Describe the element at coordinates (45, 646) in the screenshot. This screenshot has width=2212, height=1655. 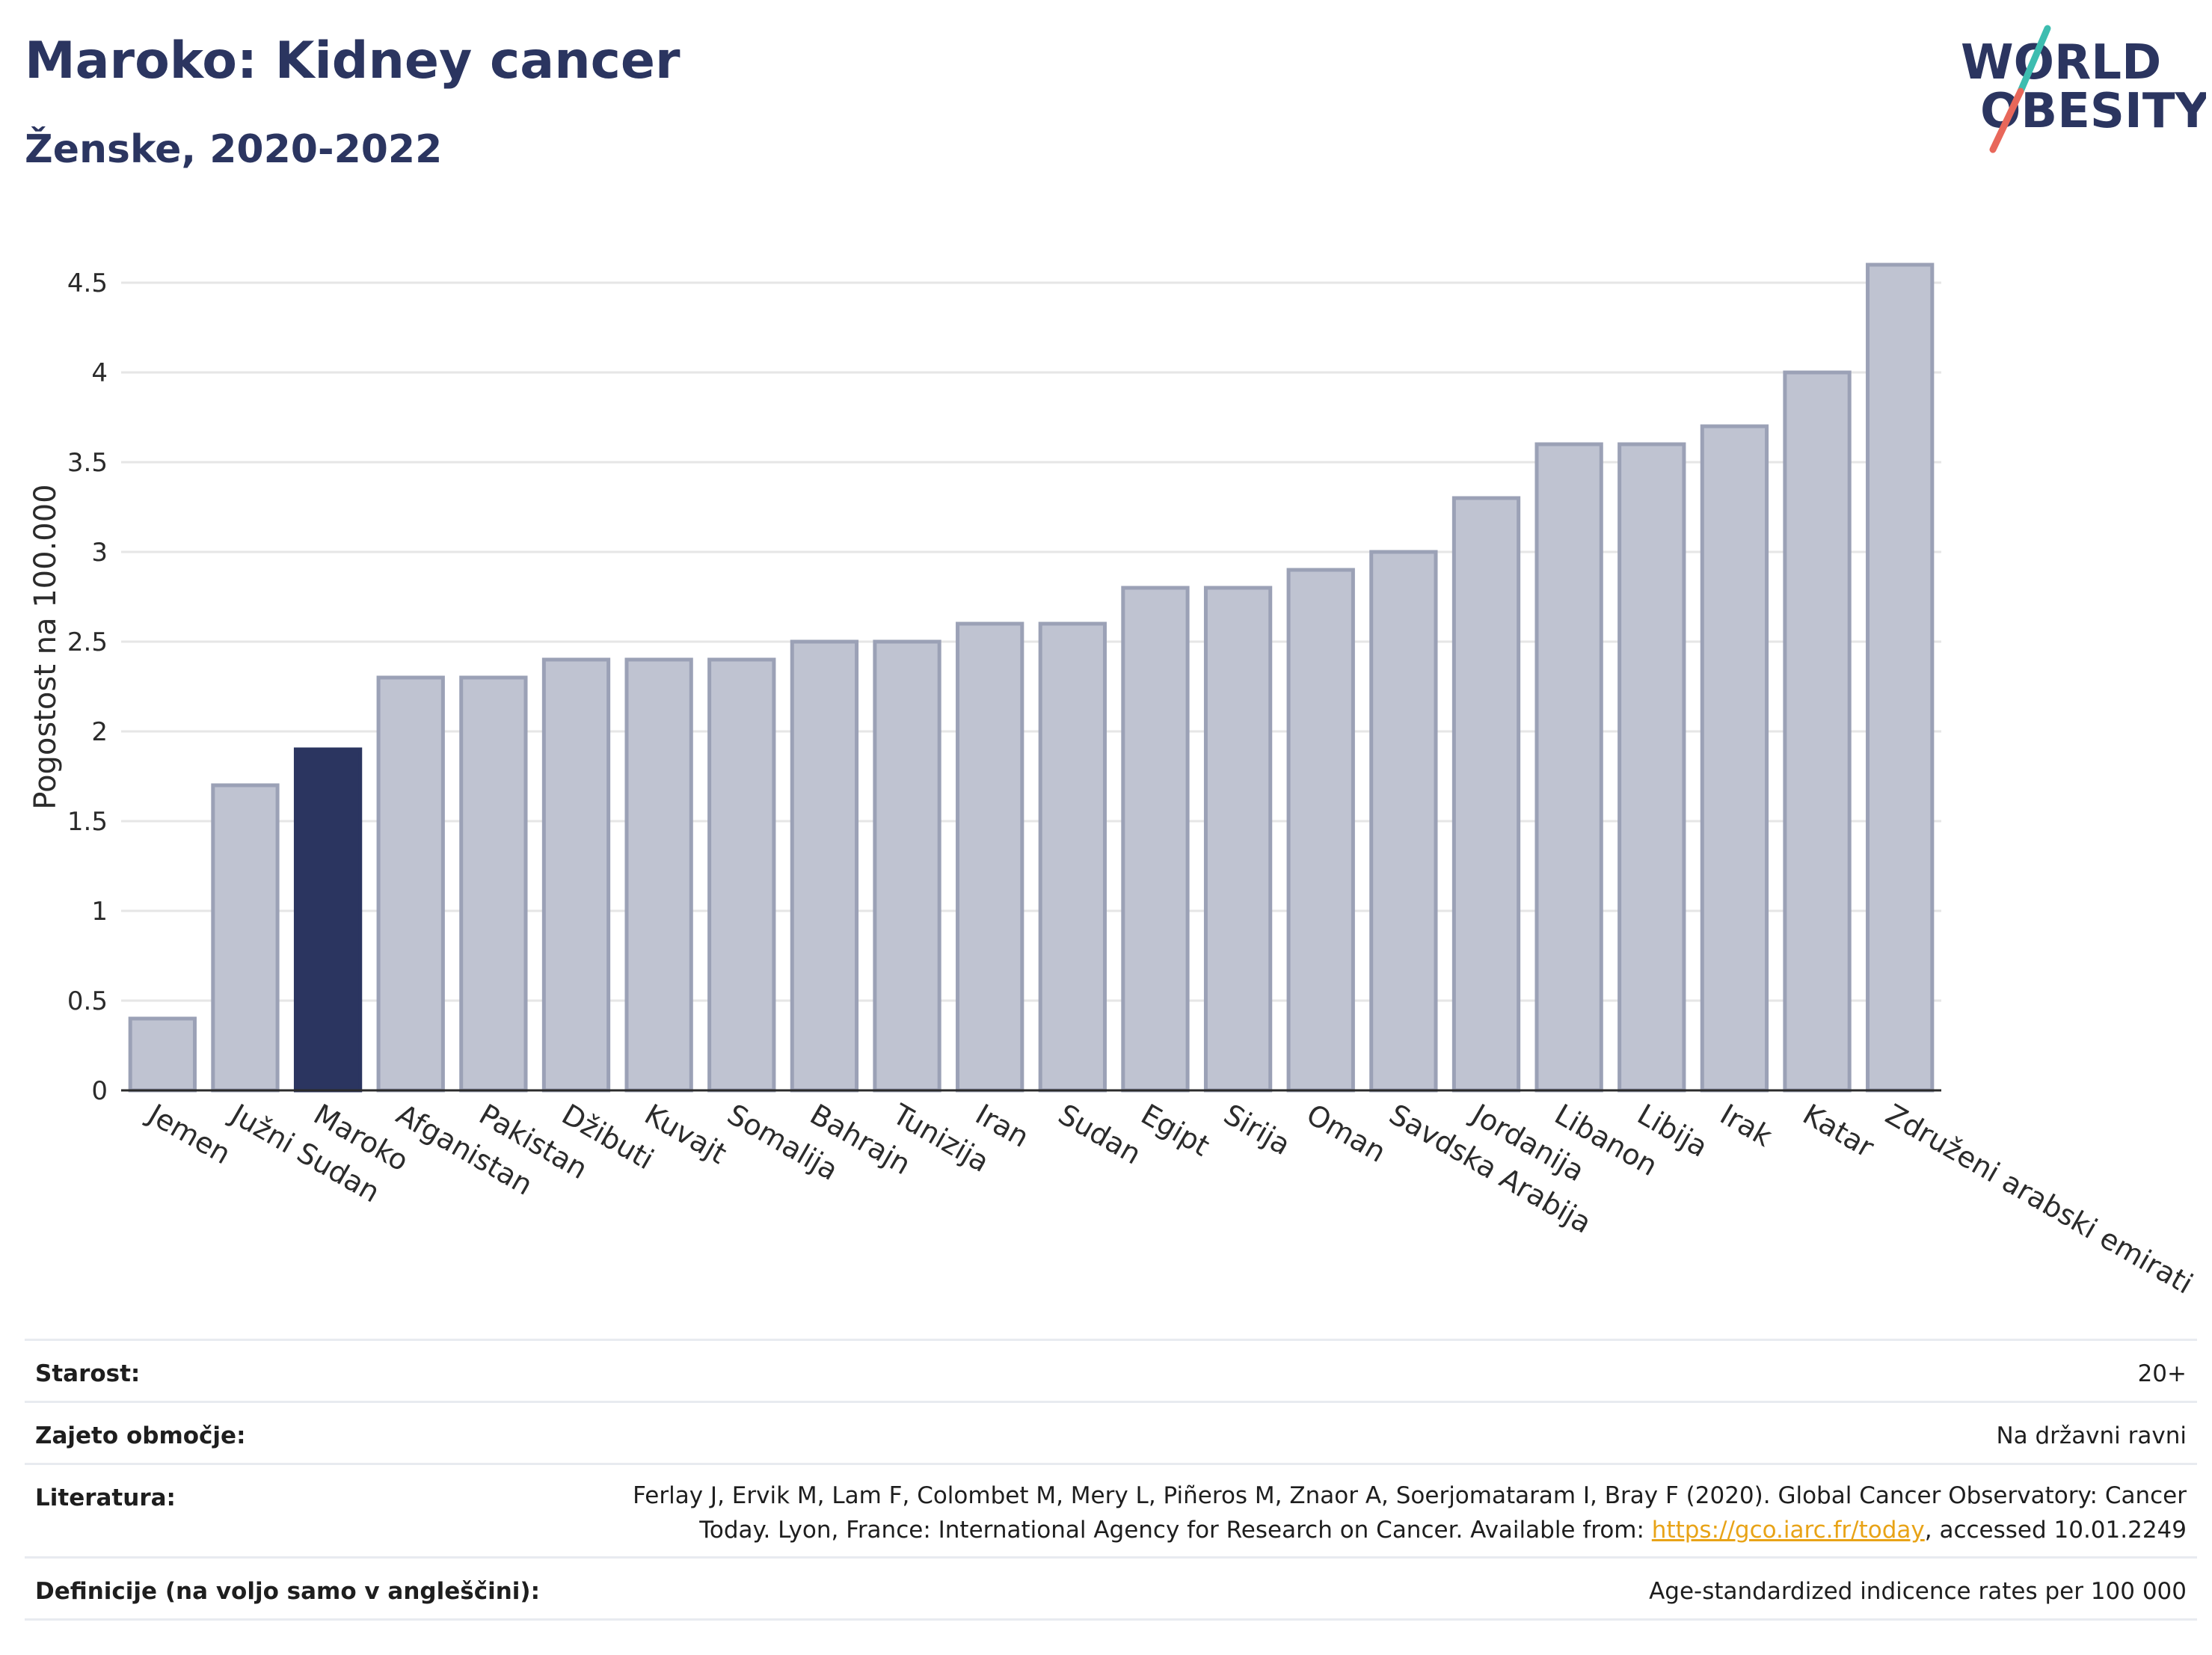
I see `y-axis-label: Pogostost na 100.000` at that location.